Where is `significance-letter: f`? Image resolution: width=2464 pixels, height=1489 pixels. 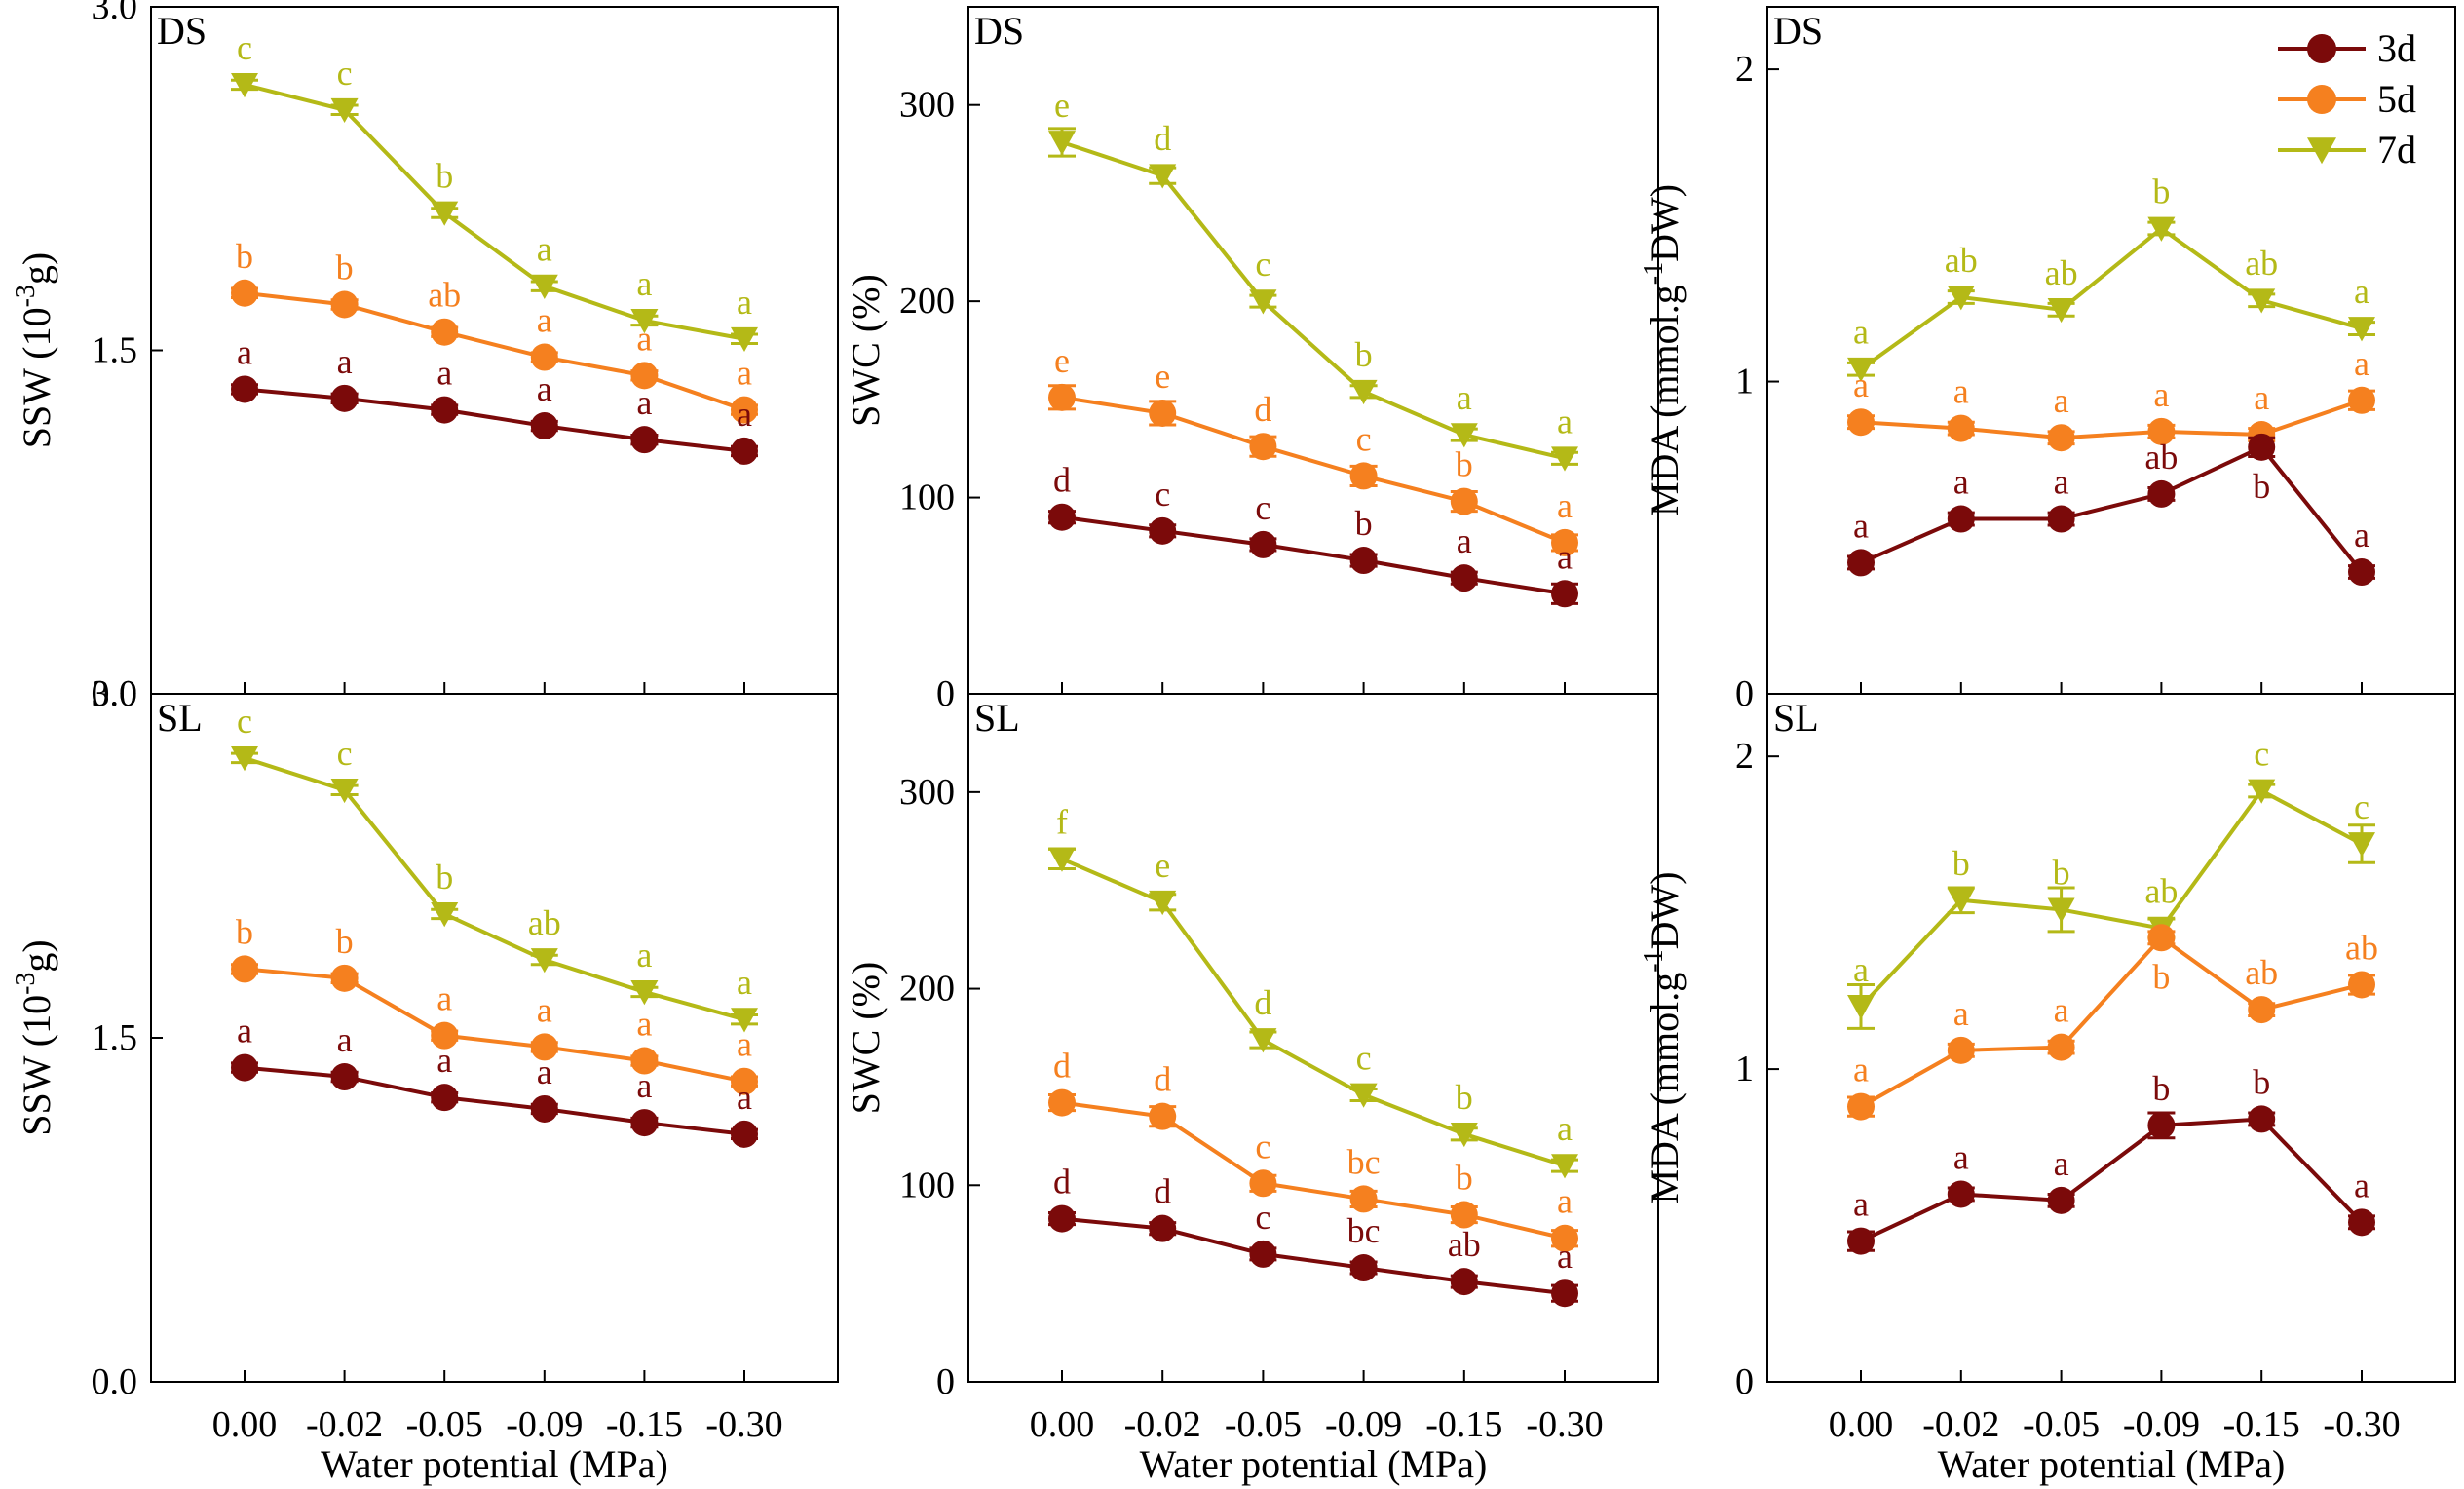
significance-letter: f is located at coordinates (1062, 822).